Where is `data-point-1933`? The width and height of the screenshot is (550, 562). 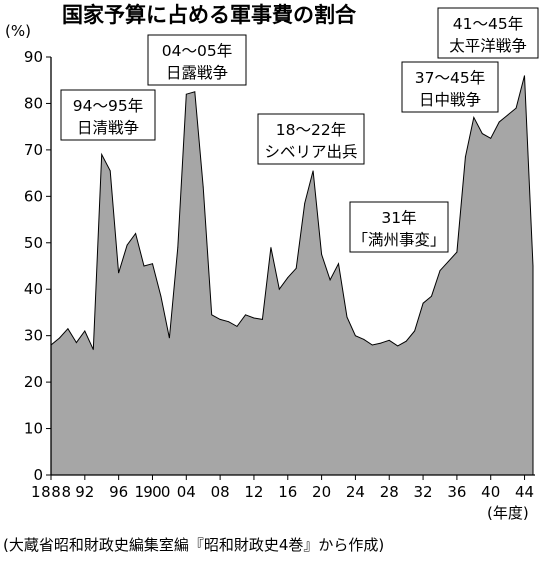 data-point-1933 is located at coordinates (431, 296).